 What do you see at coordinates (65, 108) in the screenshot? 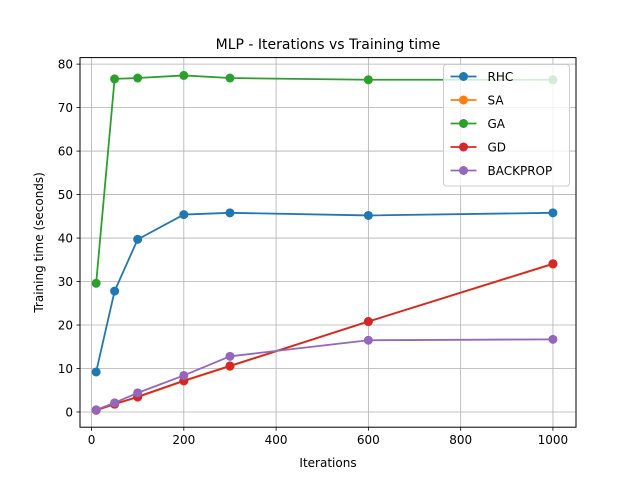
I see `y-tick-label: 70` at bounding box center [65, 108].